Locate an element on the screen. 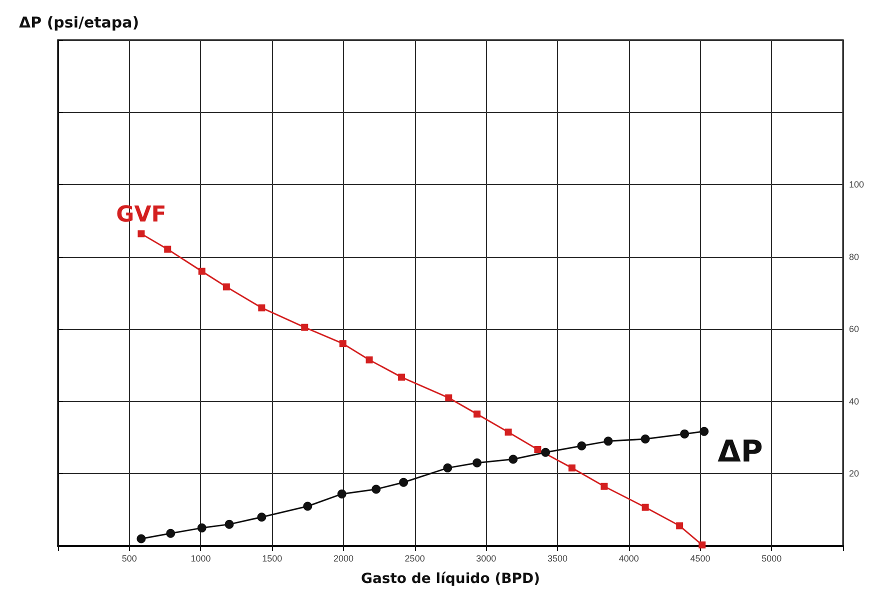 The height and width of the screenshot is (599, 881). x-tick-label: 2000 is located at coordinates (343, 559).